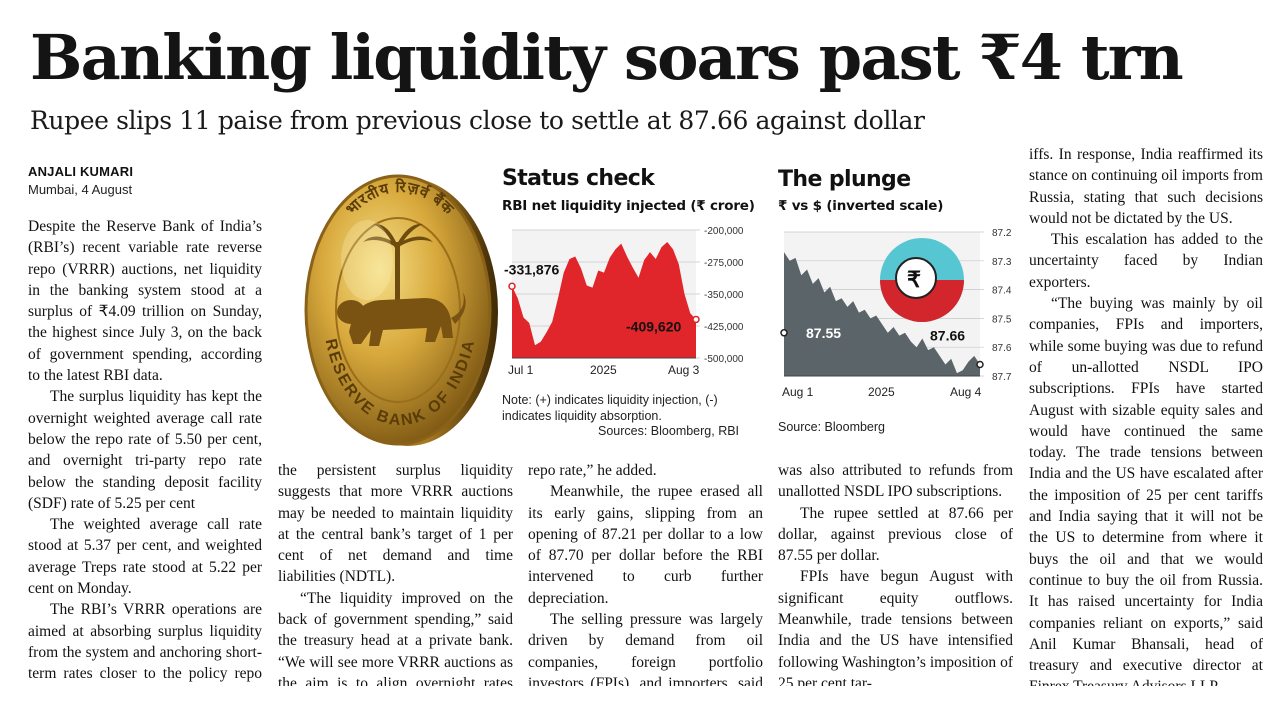  I want to click on x-tick-label-end: Aug 3, so click(684, 370).